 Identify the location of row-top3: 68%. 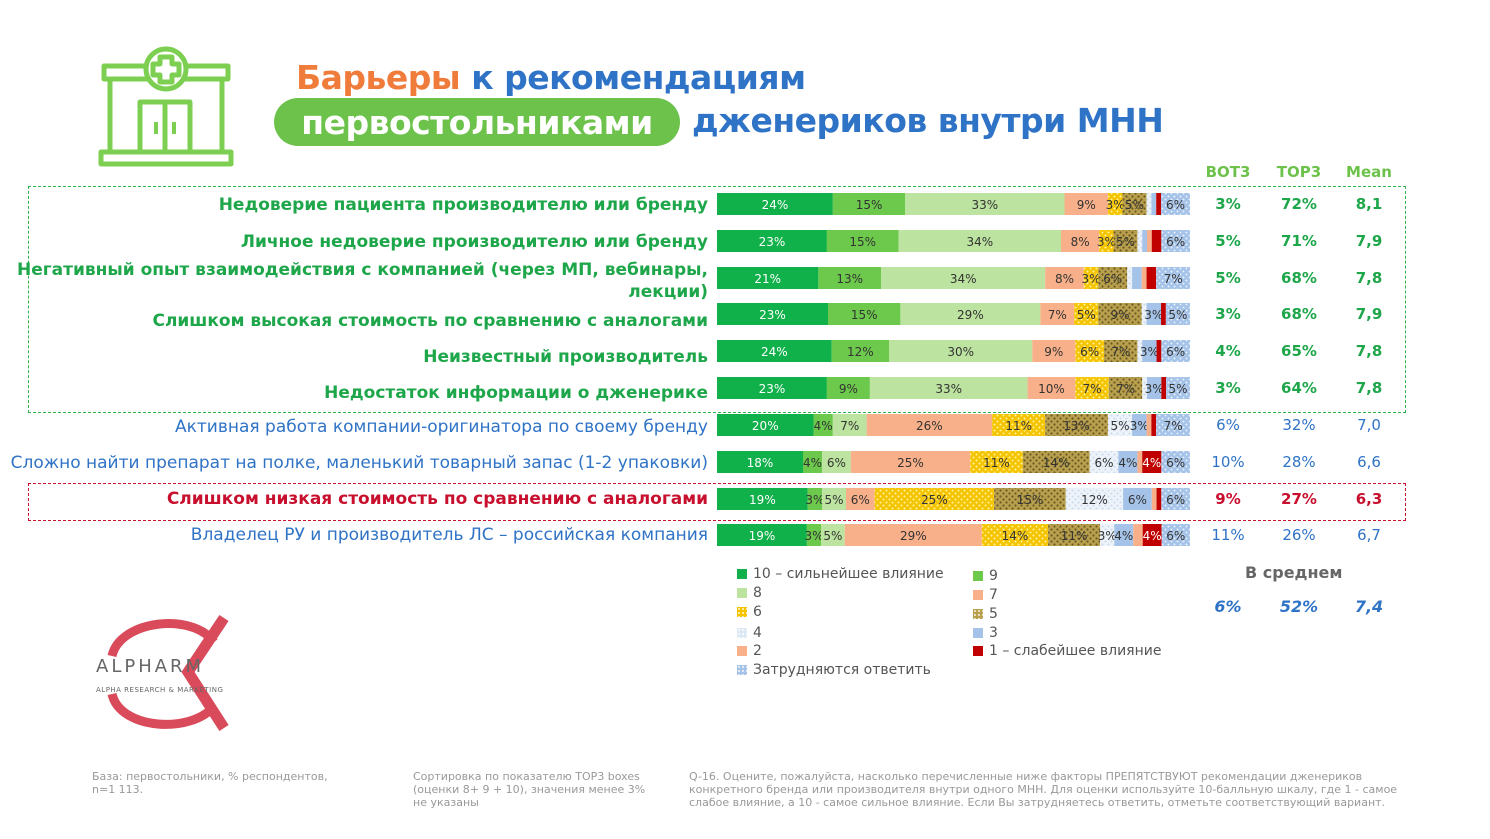
(1299, 278).